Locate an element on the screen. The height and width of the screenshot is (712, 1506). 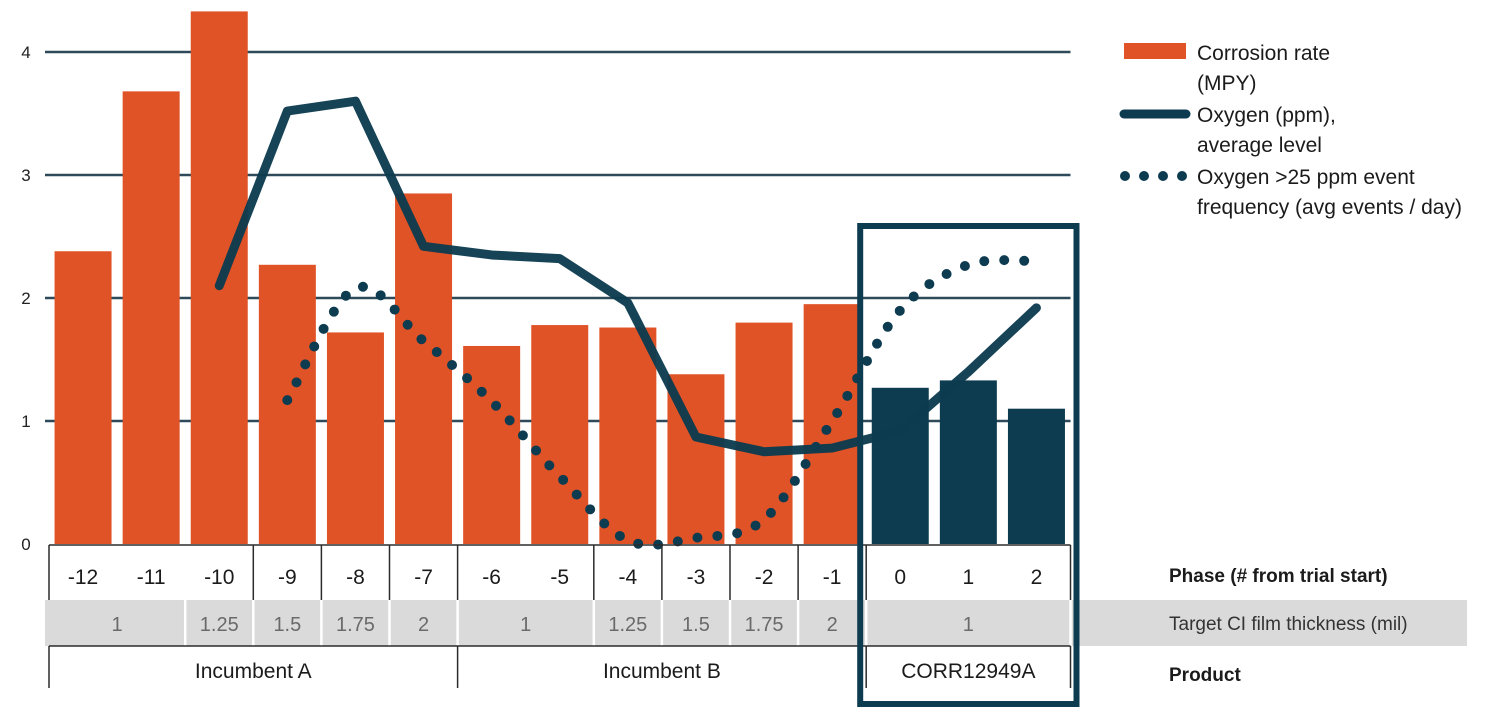
phase-label: -11 is located at coordinates (151, 577).